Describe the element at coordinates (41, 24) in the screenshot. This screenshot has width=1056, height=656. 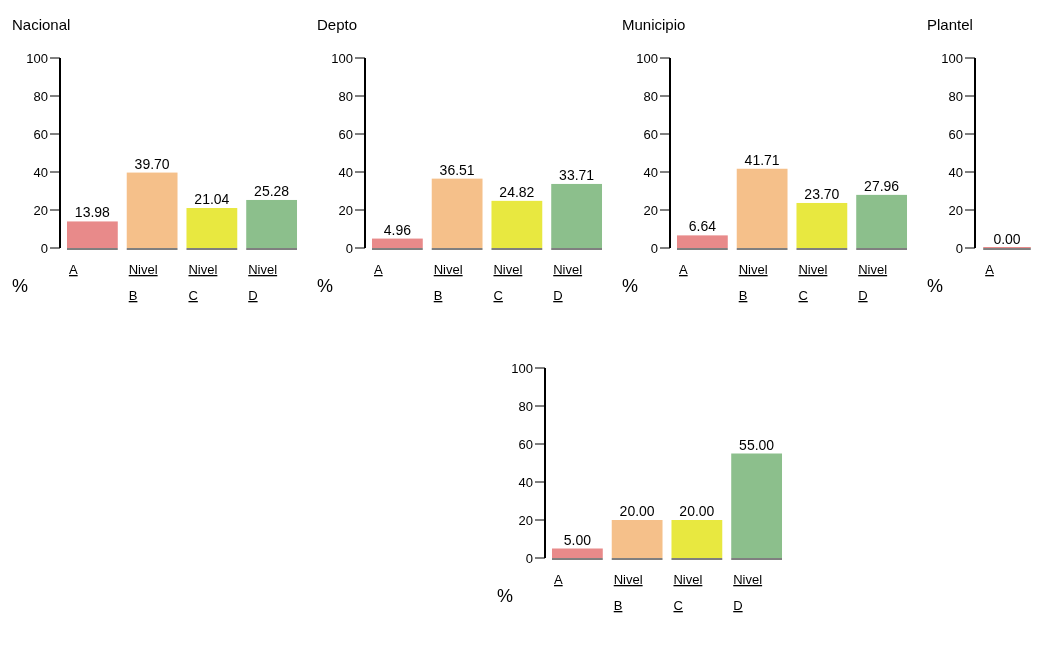
I see `chart-title: Nacional` at that location.